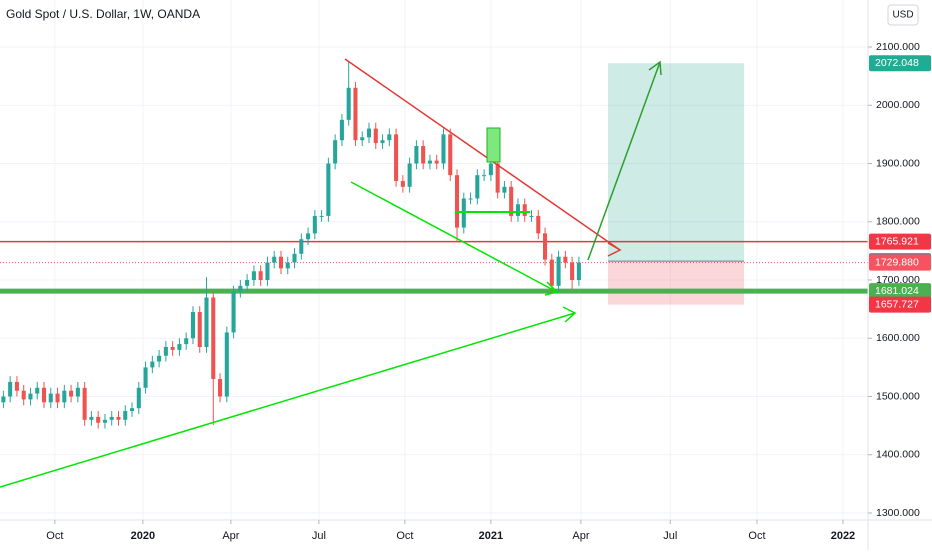 This screenshot has height=555, width=932. What do you see at coordinates (898, 338) in the screenshot?
I see `y-tick-label: 1600.000` at bounding box center [898, 338].